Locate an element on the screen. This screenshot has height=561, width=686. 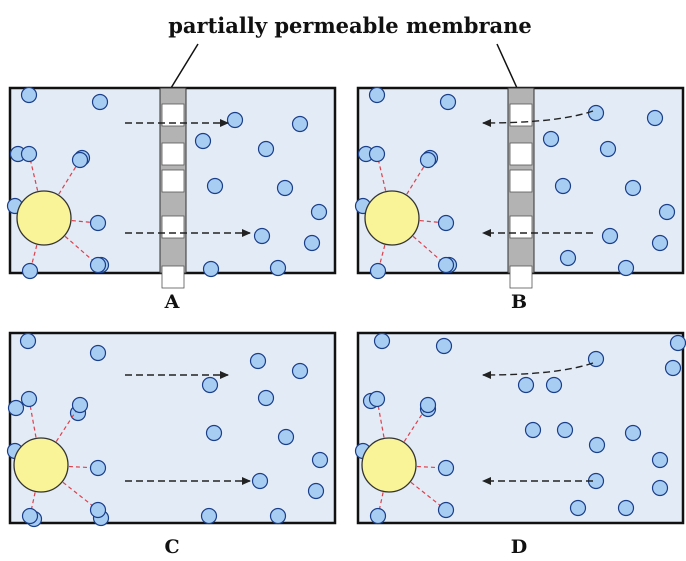
panel-label-d: D is located at coordinates (519, 546).